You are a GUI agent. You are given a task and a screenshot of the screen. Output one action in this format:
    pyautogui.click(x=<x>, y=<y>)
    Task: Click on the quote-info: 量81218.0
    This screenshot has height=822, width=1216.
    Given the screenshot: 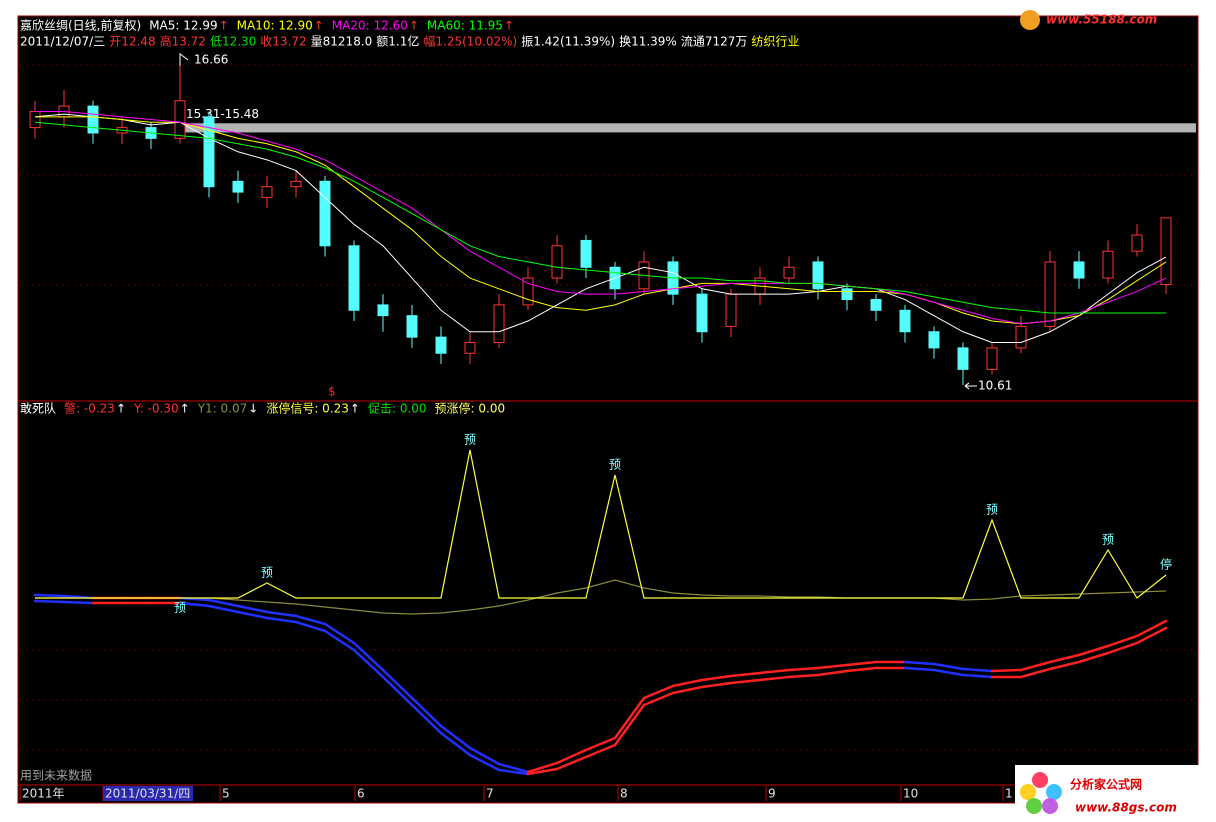 What is the action you would take?
    pyautogui.click(x=342, y=42)
    